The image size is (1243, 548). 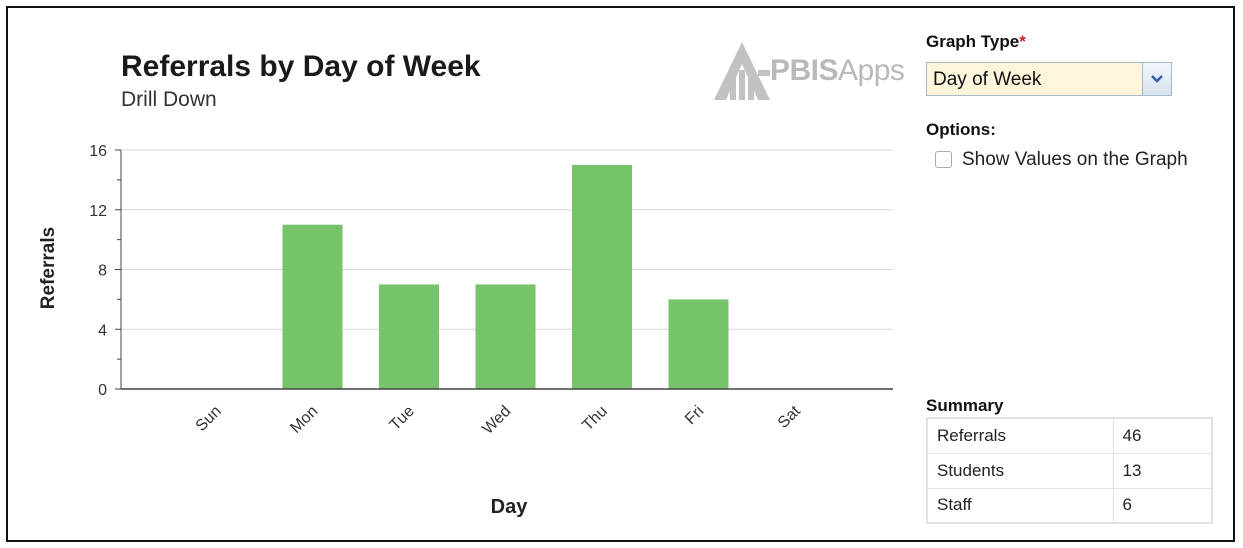 I want to click on graph-type-selected-value: Day of Week, so click(x=987, y=79).